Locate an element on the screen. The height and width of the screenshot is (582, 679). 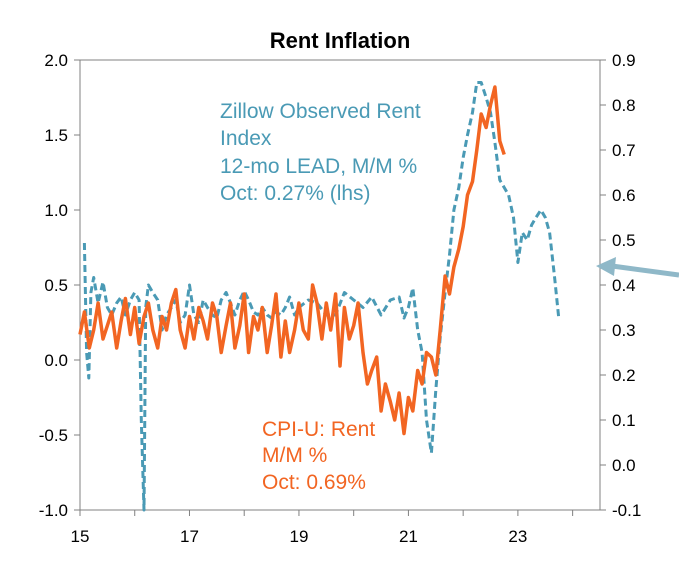
y-right-tick-label: -0.1 is located at coordinates (626, 510).